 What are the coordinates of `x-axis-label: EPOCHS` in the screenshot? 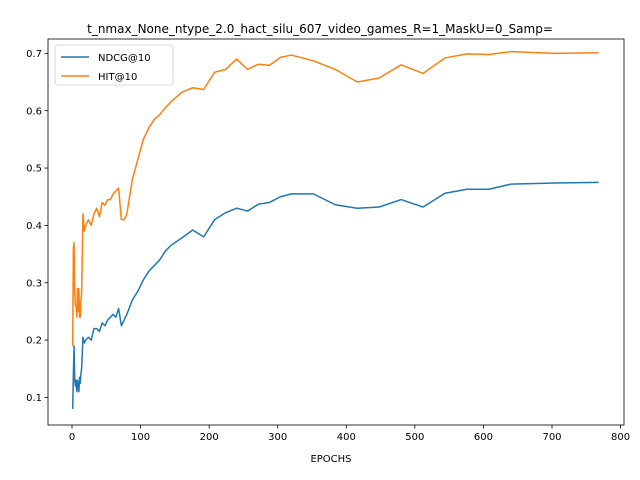 It's located at (330, 459).